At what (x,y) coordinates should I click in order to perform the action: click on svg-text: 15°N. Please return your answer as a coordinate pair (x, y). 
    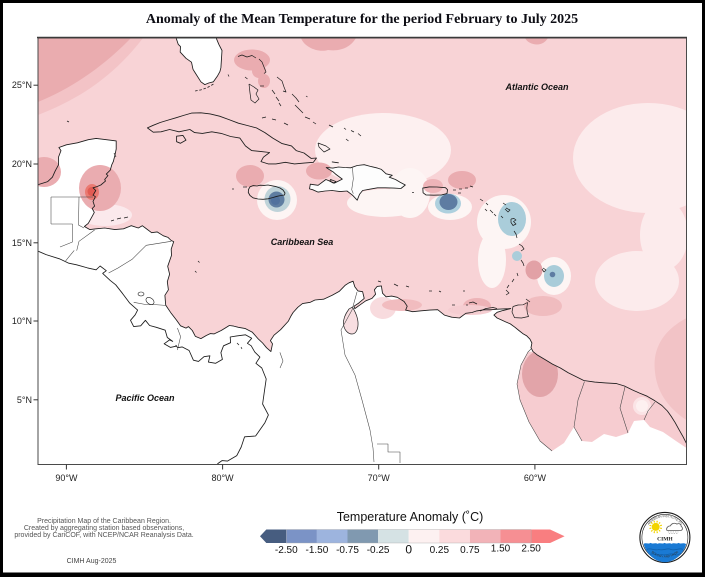
    Looking at the image, I should click on (22, 243).